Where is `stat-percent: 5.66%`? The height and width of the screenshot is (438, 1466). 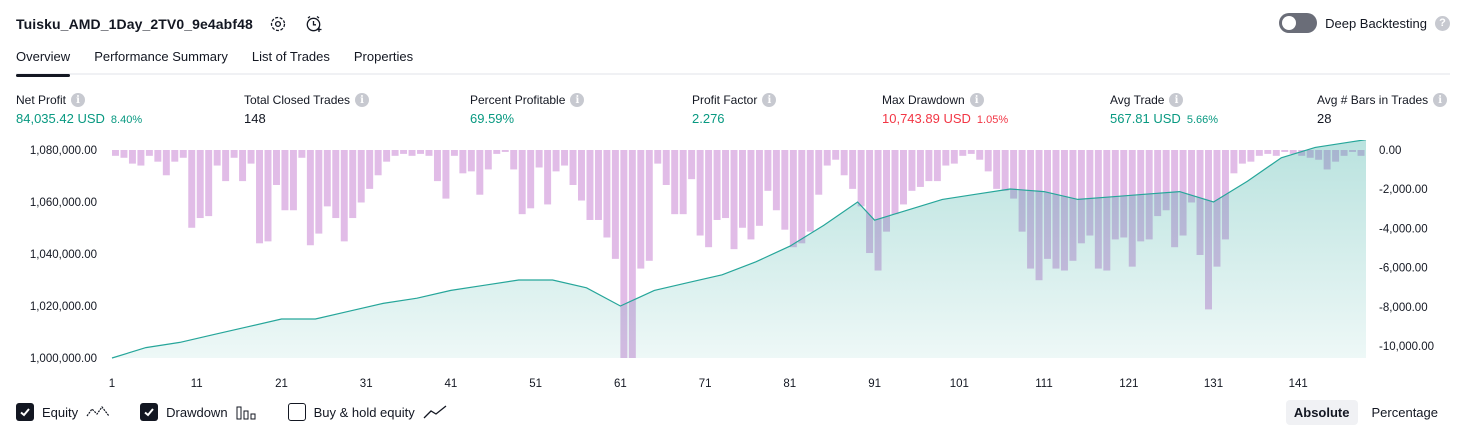
stat-percent: 5.66% is located at coordinates (1202, 120).